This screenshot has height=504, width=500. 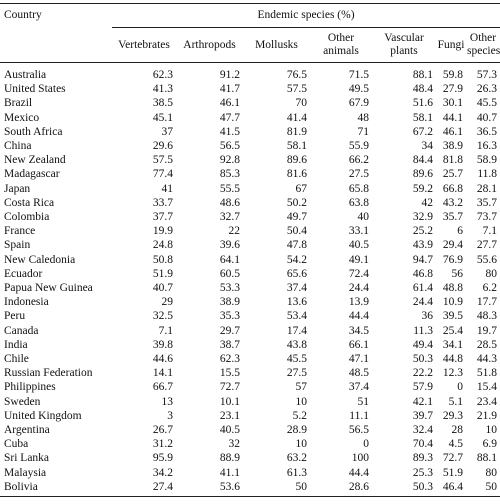 What do you see at coordinates (229, 302) in the screenshot?
I see `value-cell: 38.9` at bounding box center [229, 302].